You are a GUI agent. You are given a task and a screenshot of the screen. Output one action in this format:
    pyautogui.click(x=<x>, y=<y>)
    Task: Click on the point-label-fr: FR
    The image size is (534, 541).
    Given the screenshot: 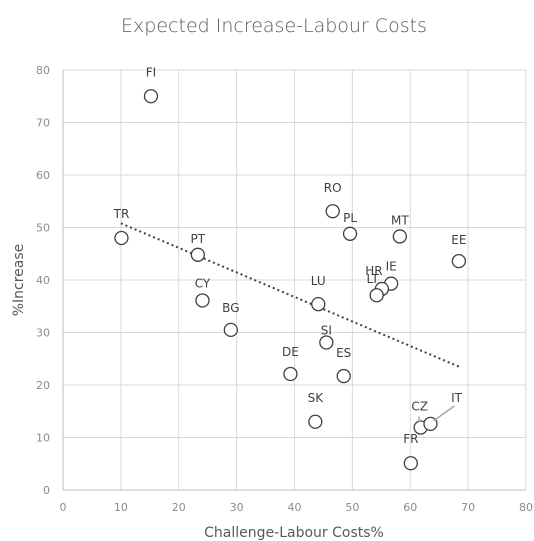 What is the action you would take?
    pyautogui.click(x=410, y=439)
    